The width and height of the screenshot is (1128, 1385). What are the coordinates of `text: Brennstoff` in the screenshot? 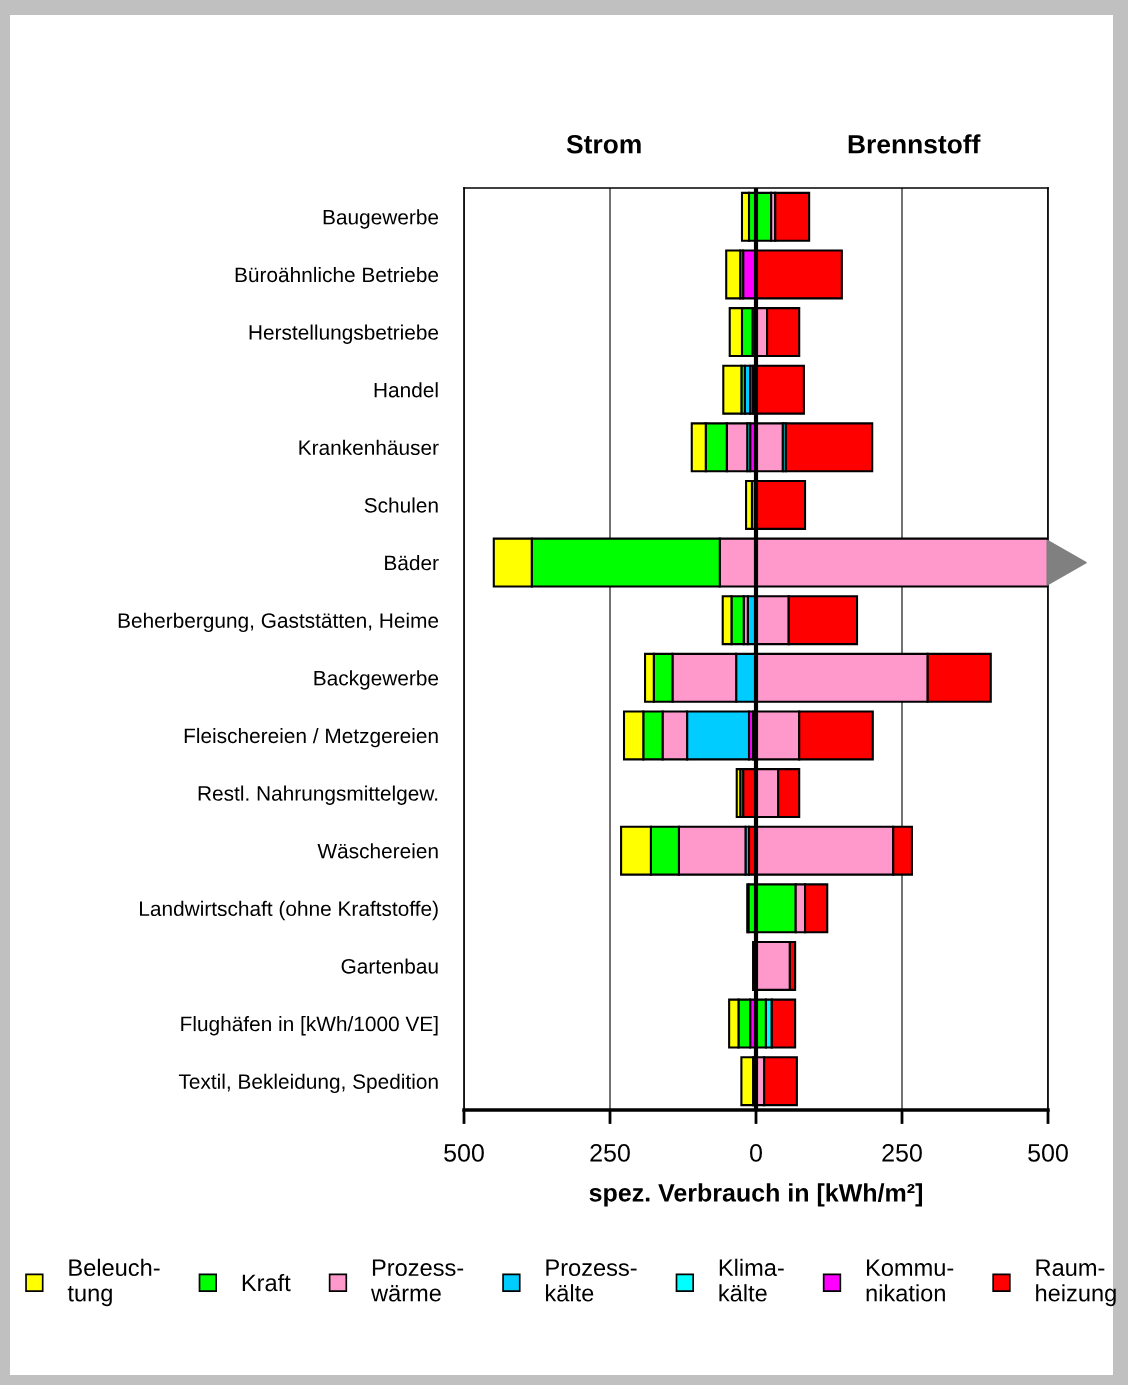 It's located at (914, 144).